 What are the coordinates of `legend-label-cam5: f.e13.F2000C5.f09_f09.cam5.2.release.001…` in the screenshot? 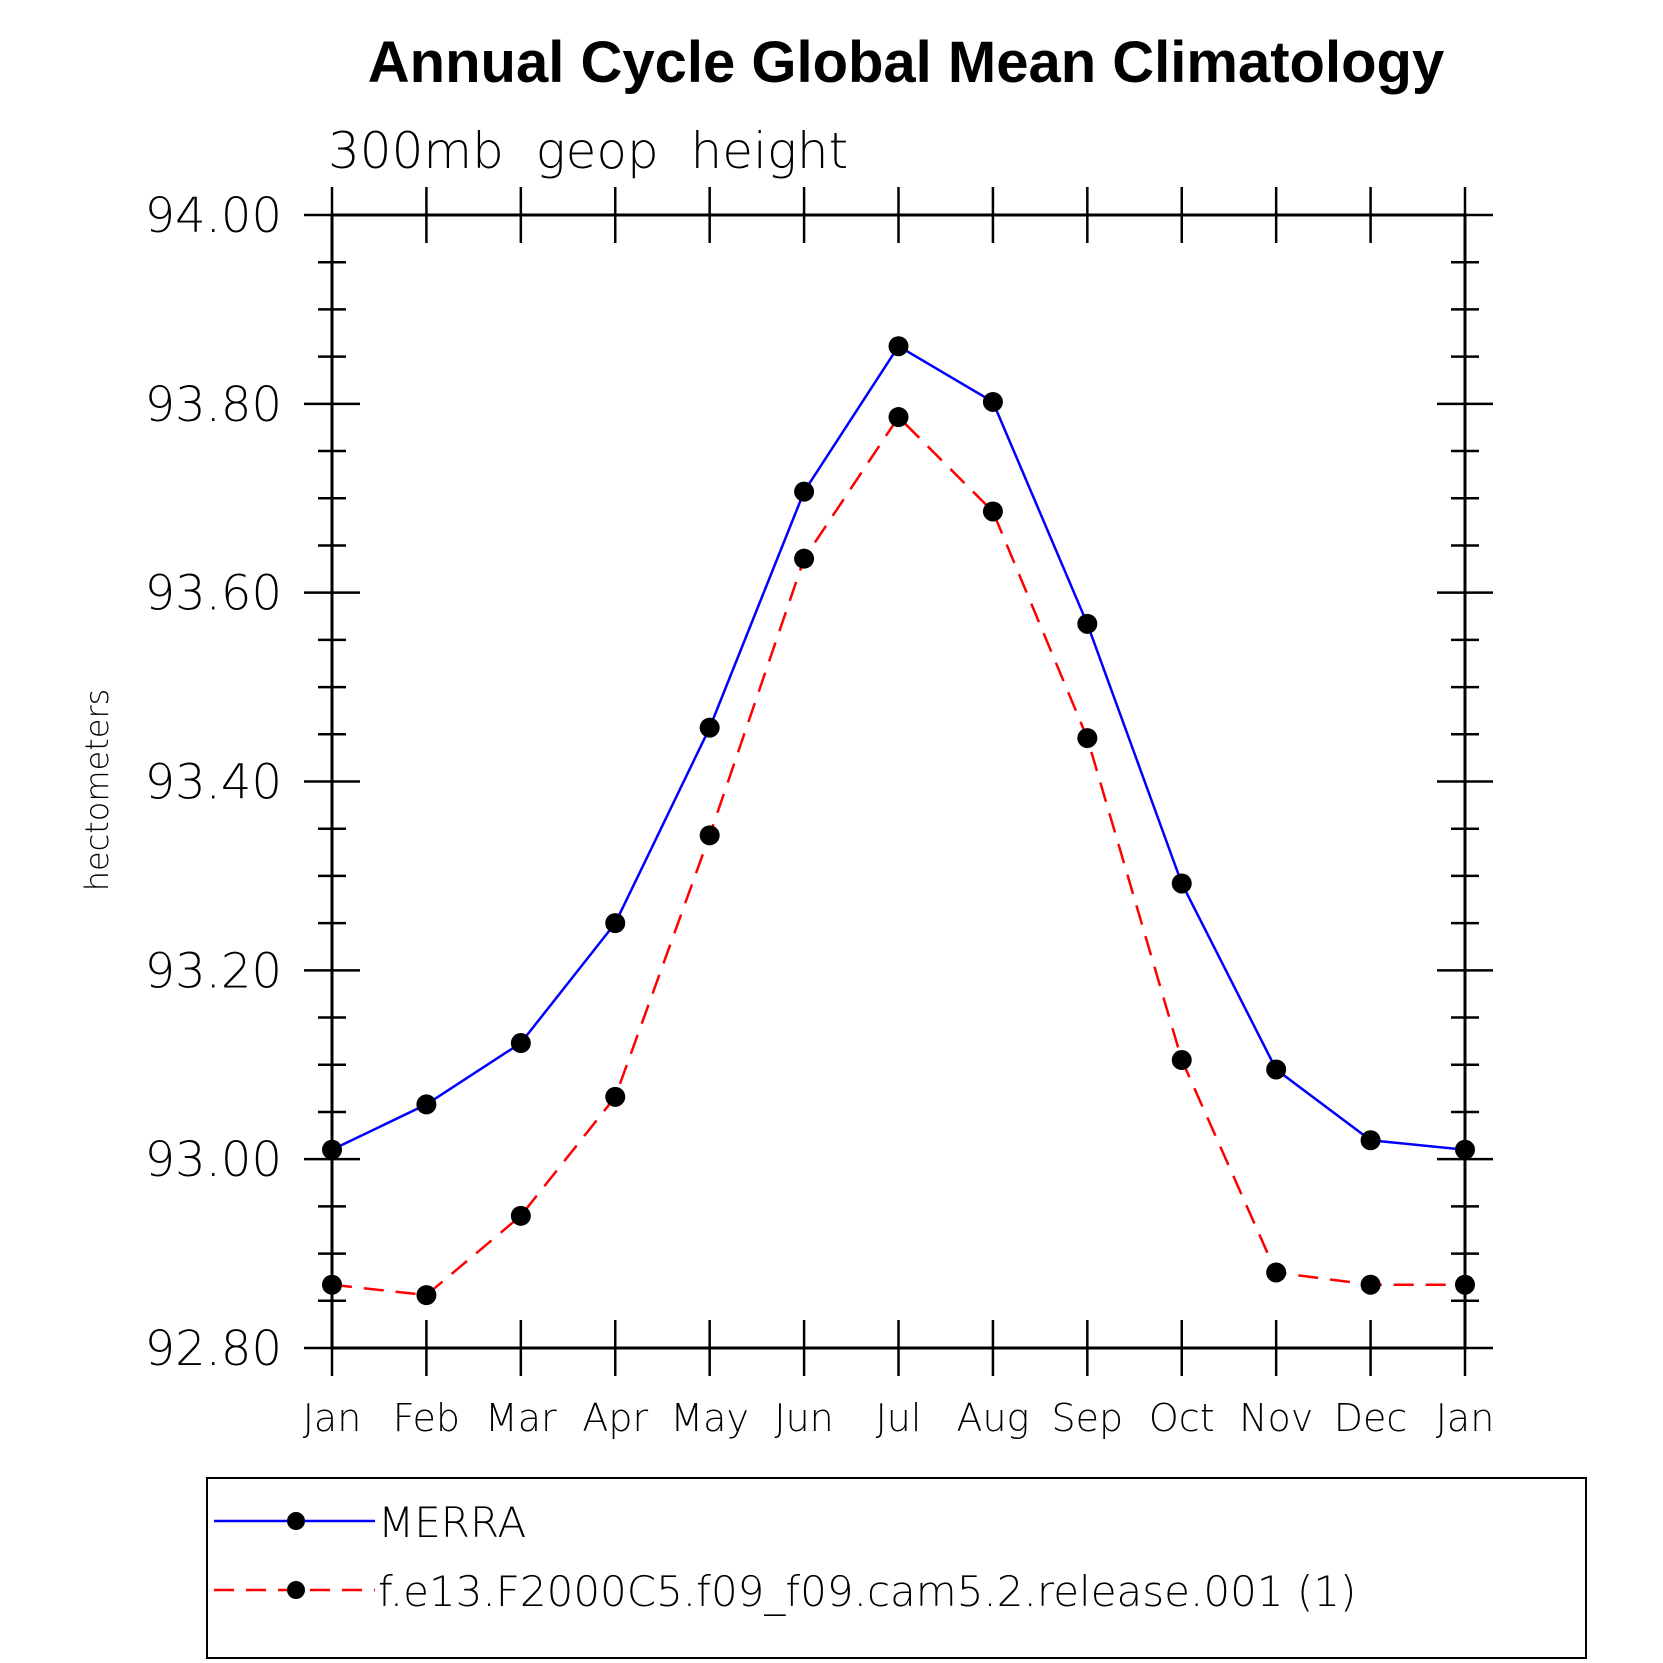 It's located at (867, 1591).